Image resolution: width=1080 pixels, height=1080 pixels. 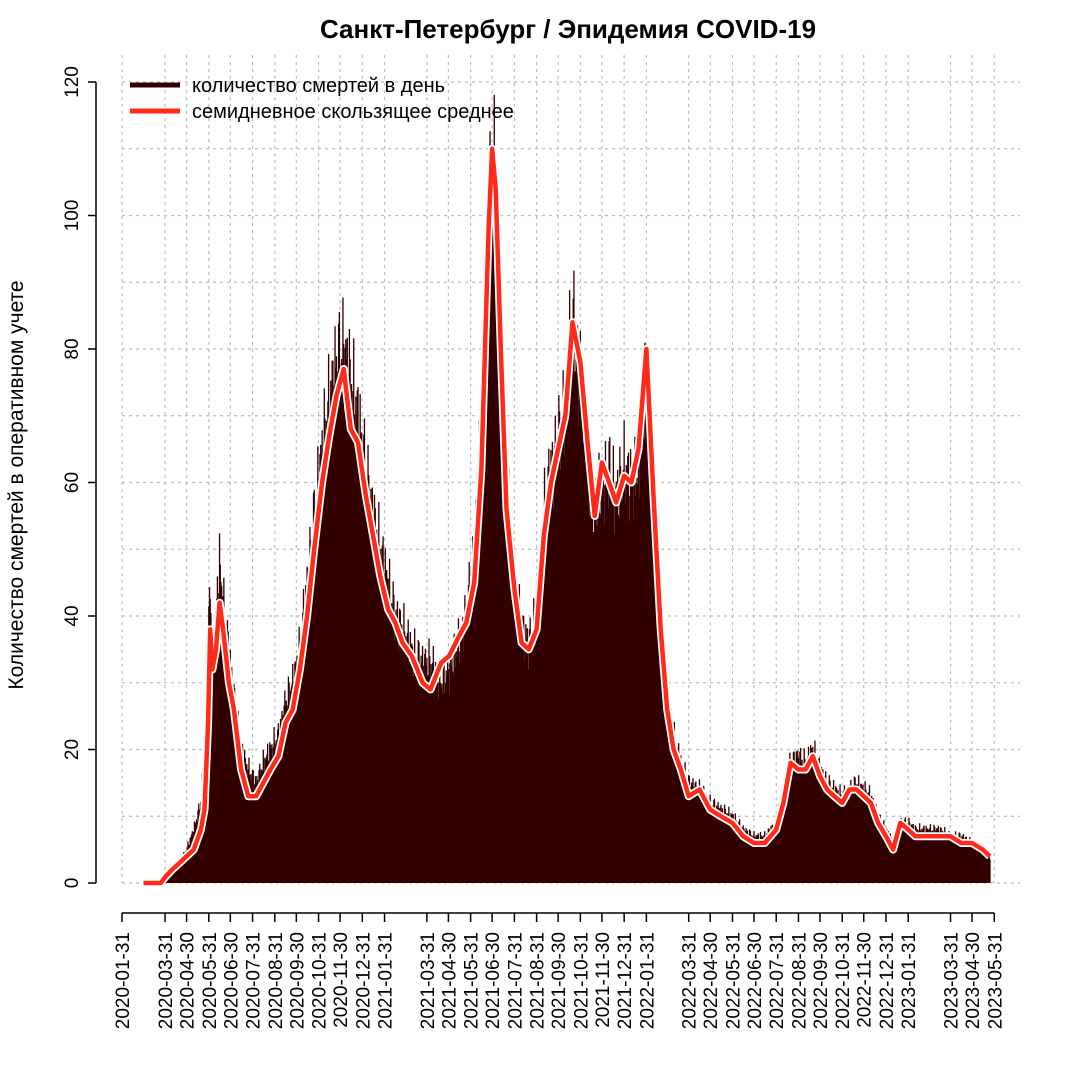 What do you see at coordinates (777, 980) in the screenshot?
I see `x-tick-label: 2022-07-31` at bounding box center [777, 980].